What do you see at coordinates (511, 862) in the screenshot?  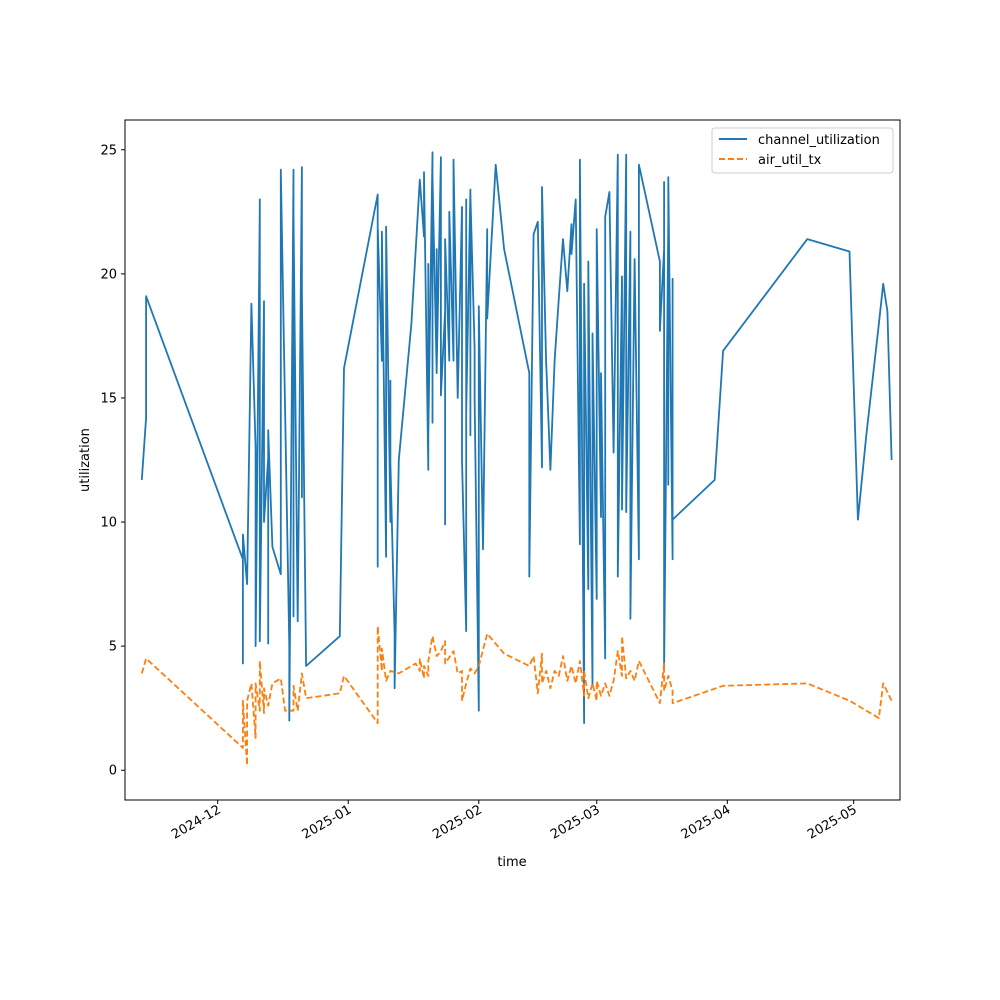 I see `x-axis-label: time` at bounding box center [511, 862].